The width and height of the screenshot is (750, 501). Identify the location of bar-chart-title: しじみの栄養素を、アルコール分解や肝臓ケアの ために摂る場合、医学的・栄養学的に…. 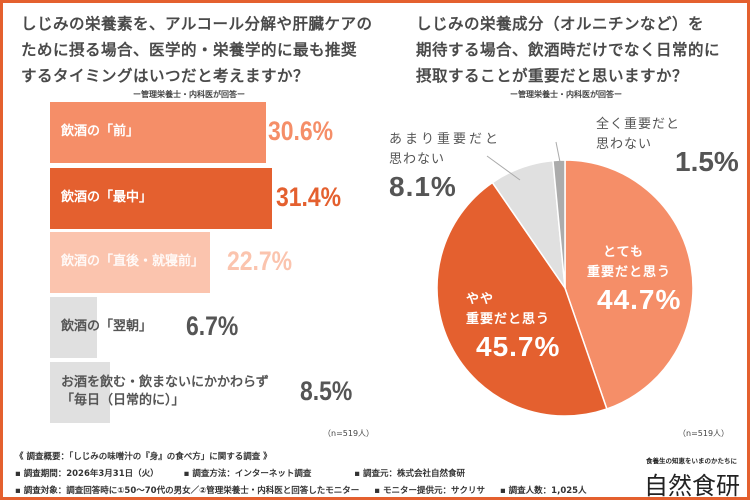
(197, 50).